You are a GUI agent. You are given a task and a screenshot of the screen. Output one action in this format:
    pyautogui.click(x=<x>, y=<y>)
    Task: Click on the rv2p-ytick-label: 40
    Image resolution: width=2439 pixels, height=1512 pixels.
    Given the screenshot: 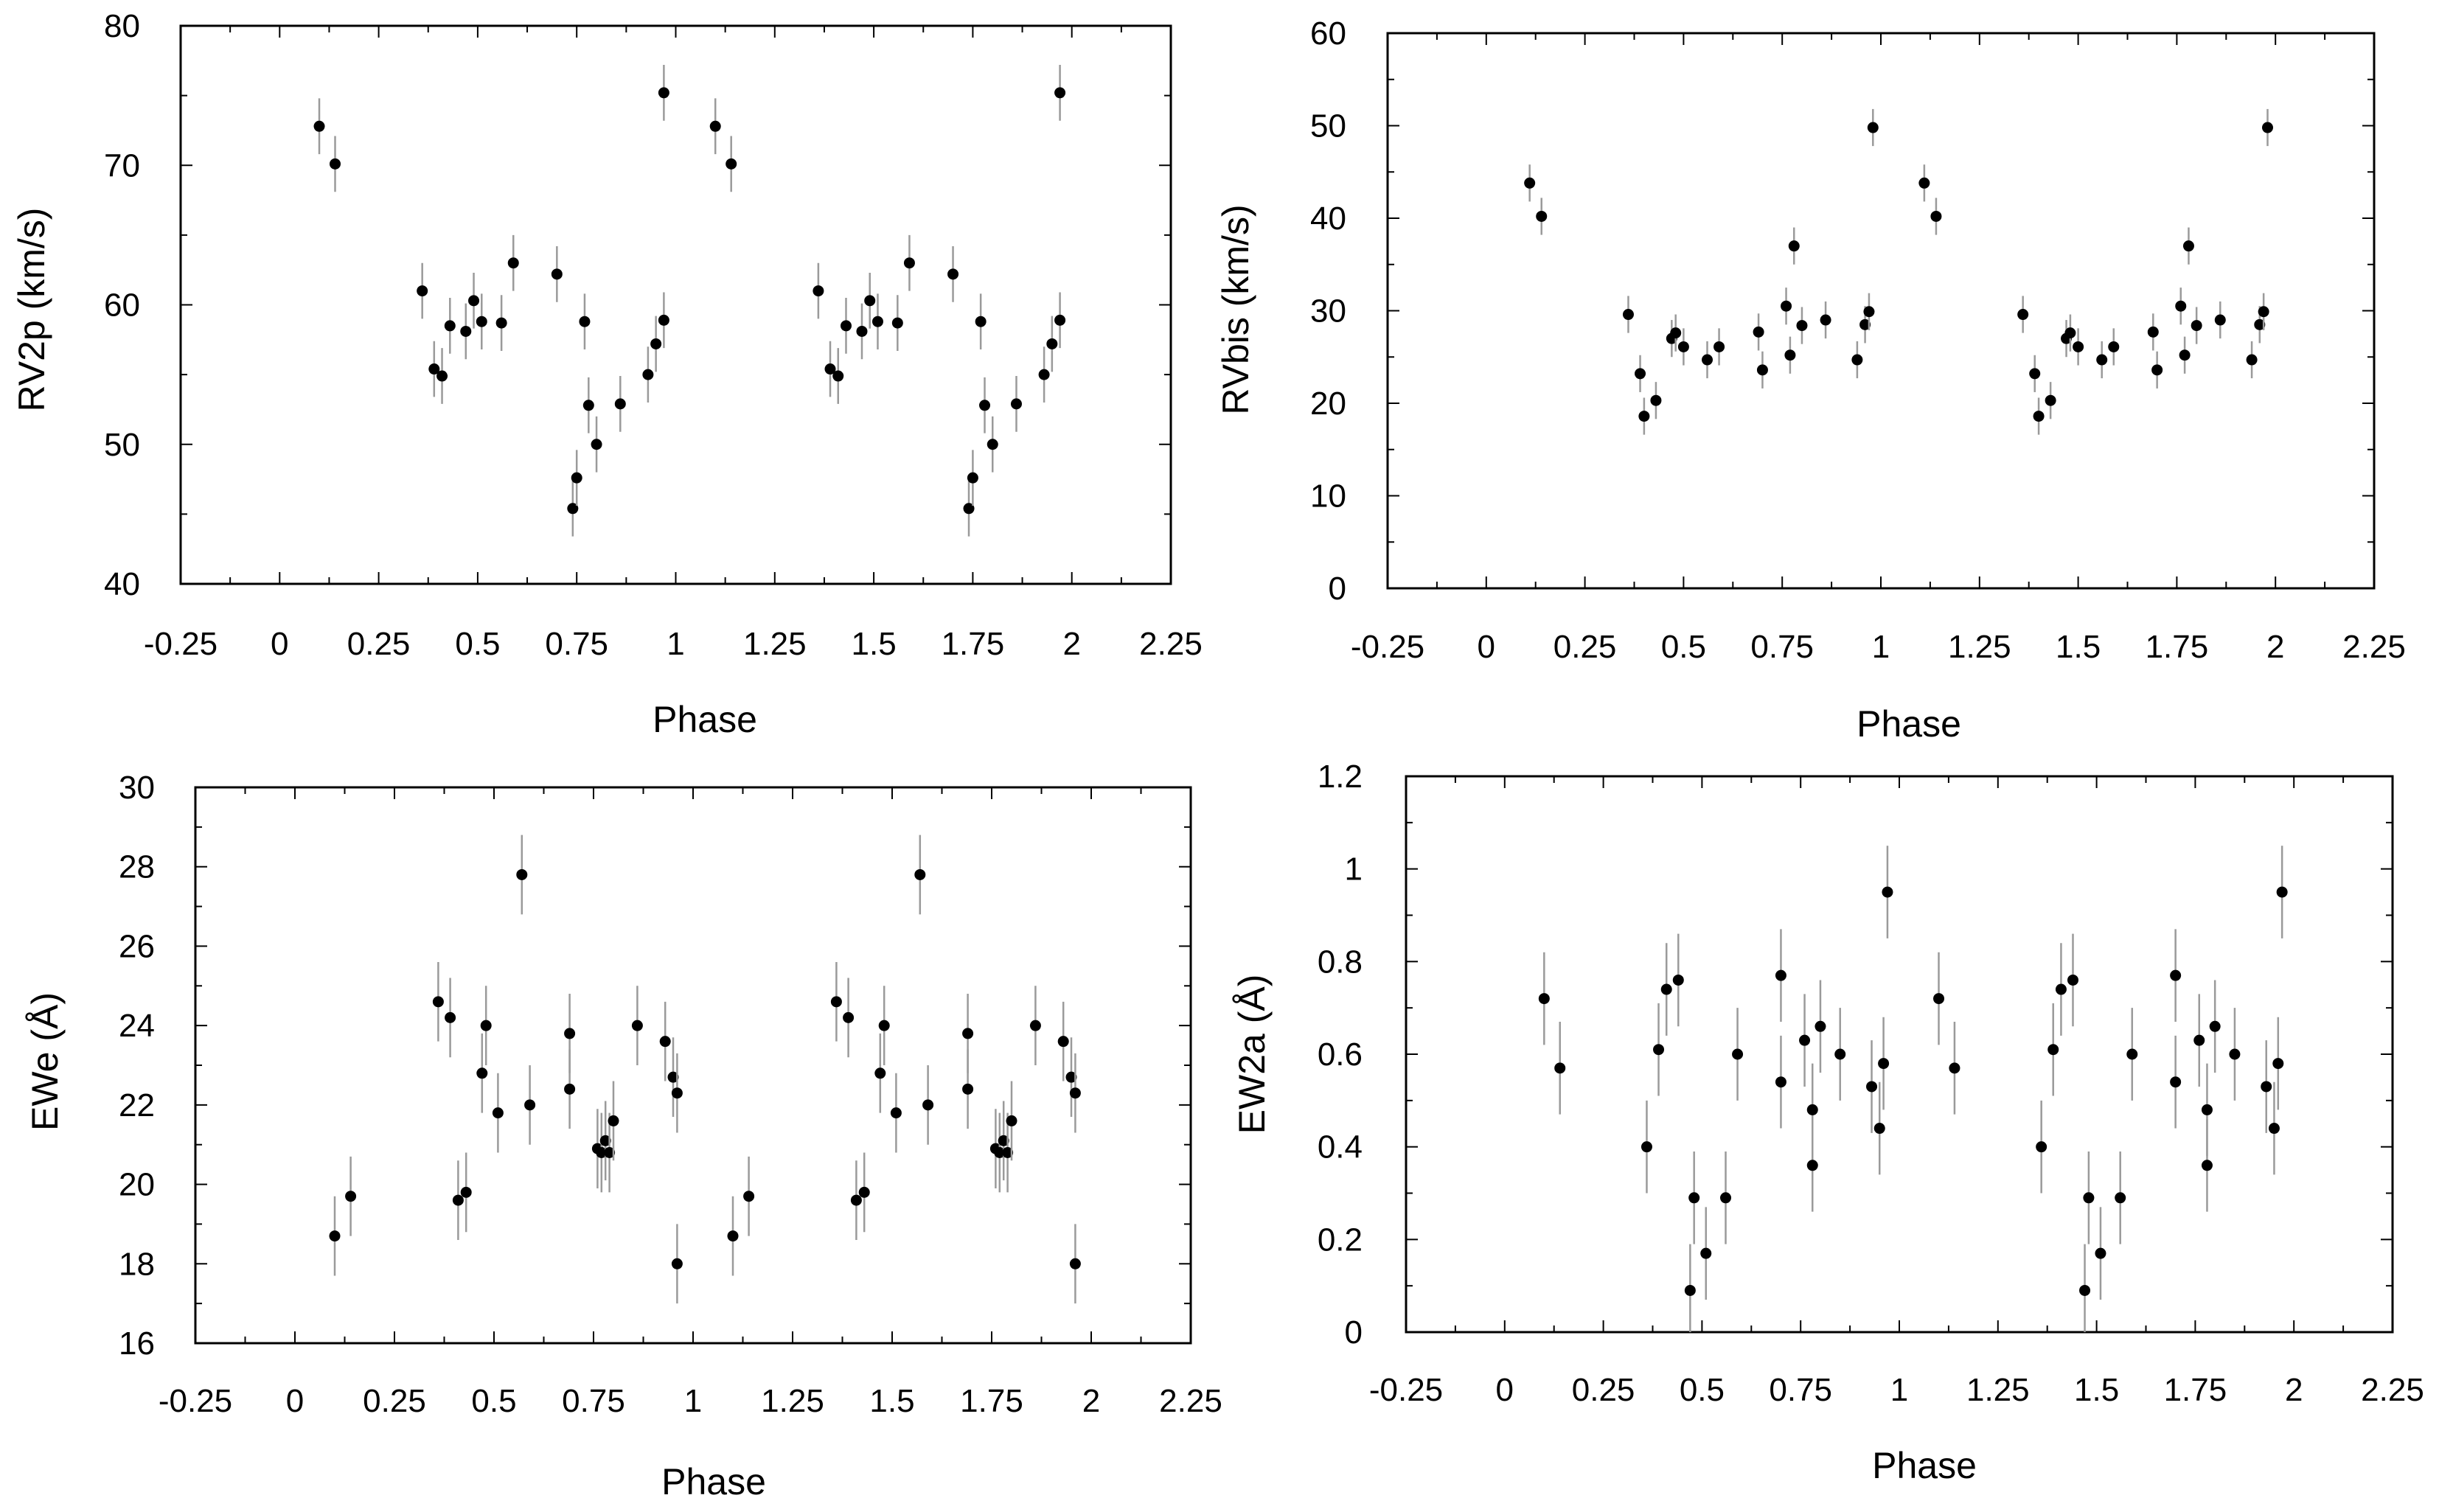 What is the action you would take?
    pyautogui.click(x=122, y=584)
    